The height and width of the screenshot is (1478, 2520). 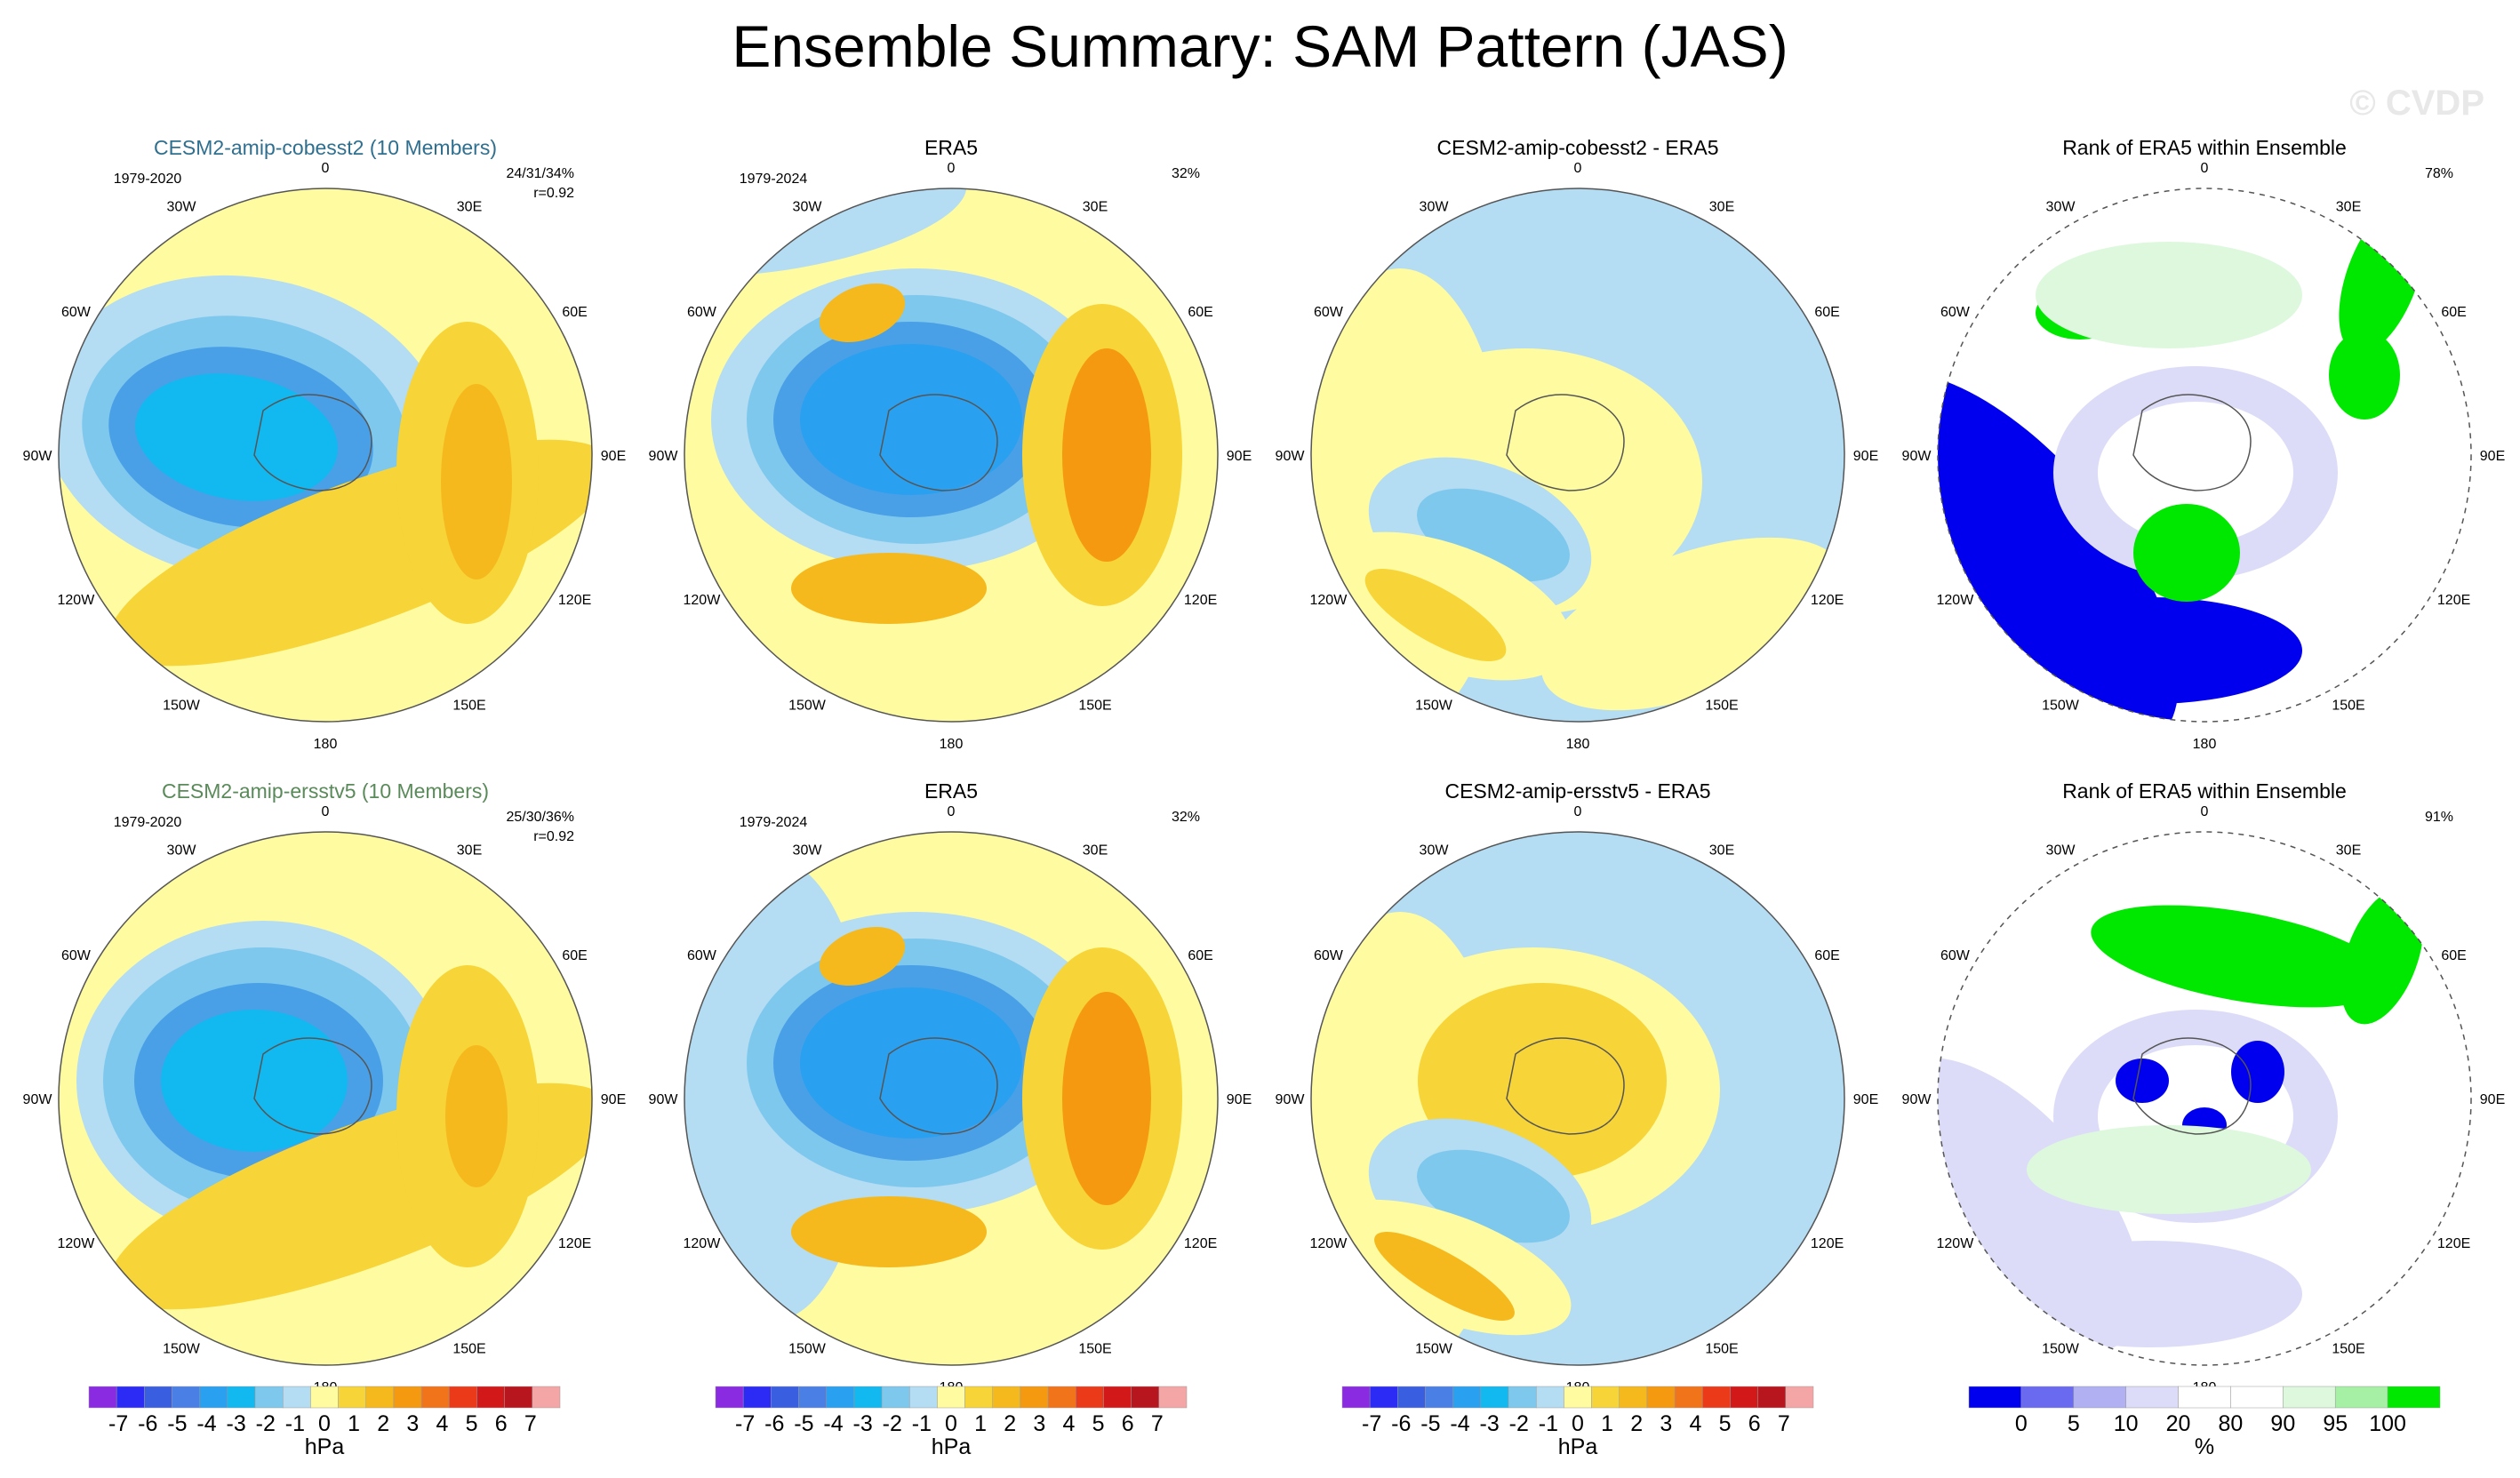 I want to click on panel-correlation: r=0.92, so click(x=553, y=836).